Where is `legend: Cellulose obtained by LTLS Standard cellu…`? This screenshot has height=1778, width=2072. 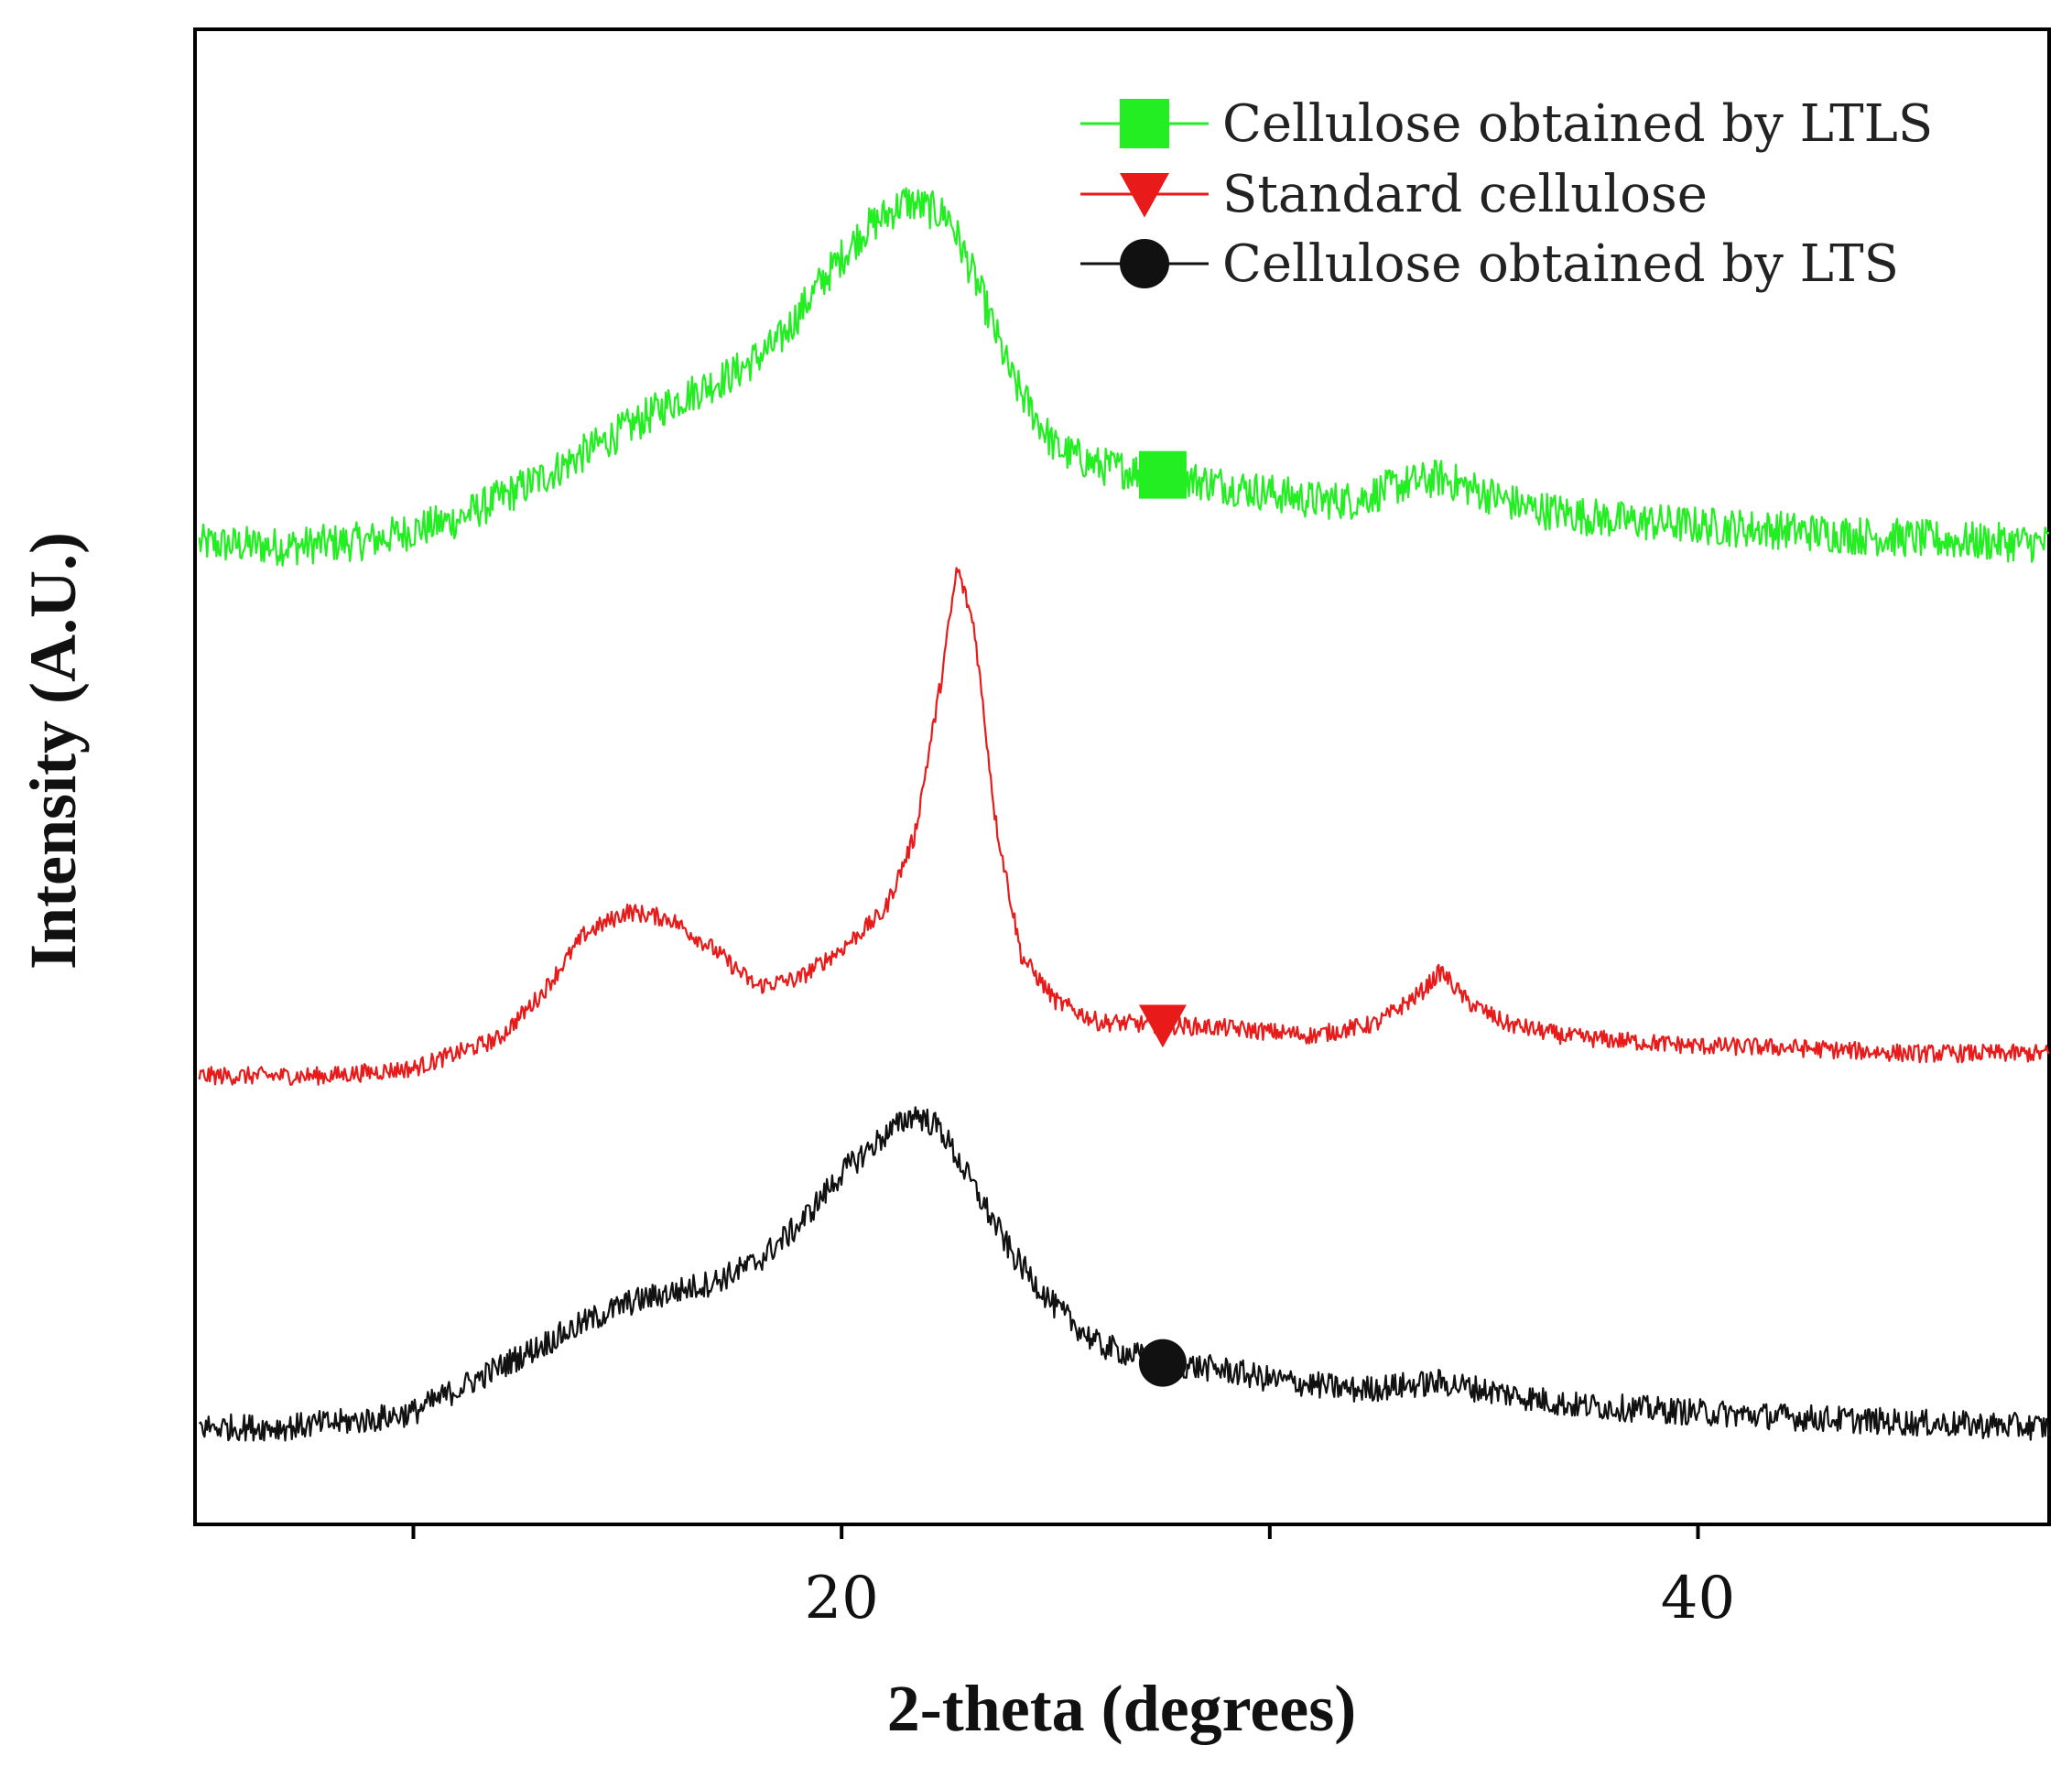 legend: Cellulose obtained by LTLS Standard cellu… is located at coordinates (1506, 194).